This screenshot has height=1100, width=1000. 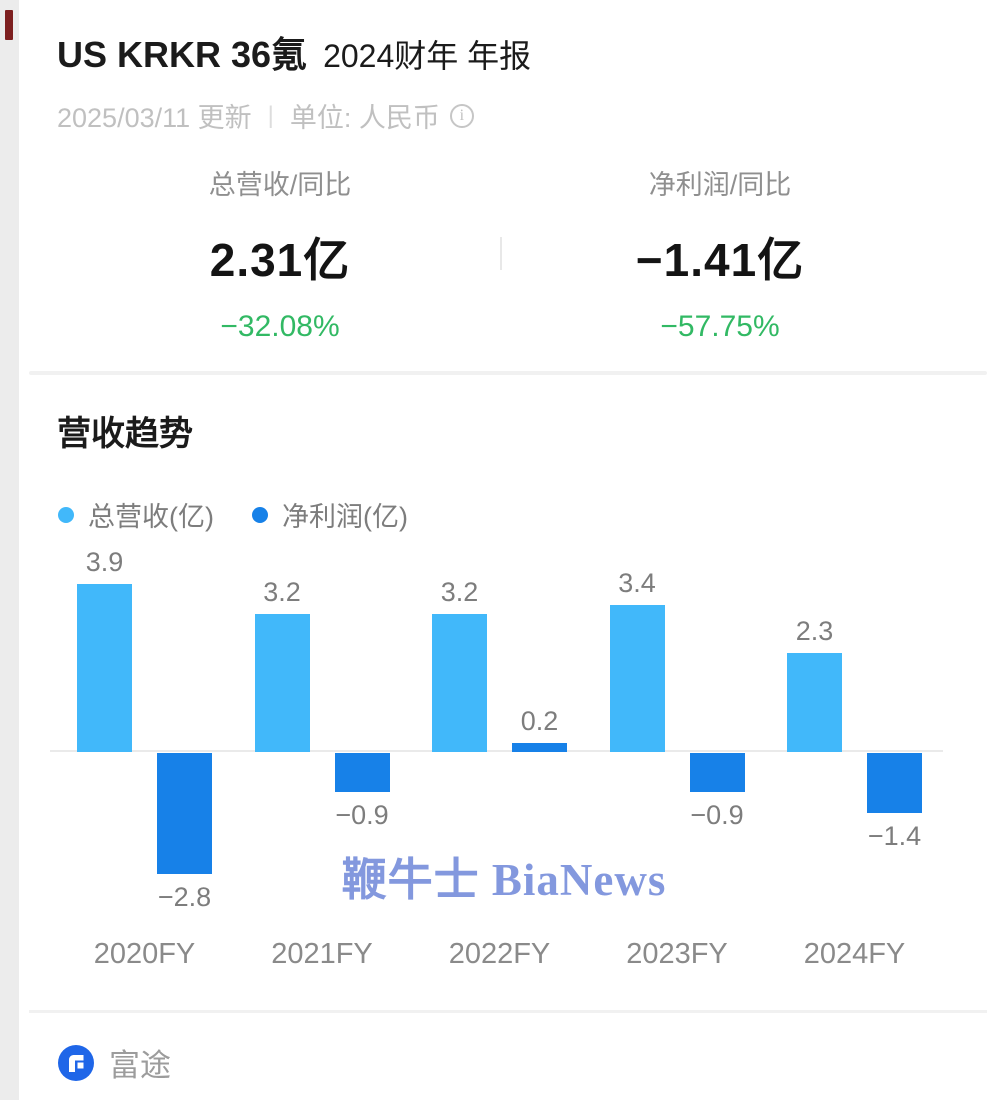 What do you see at coordinates (504, 880) in the screenshot?
I see `watermark: 鞭牛士 BiaNews` at bounding box center [504, 880].